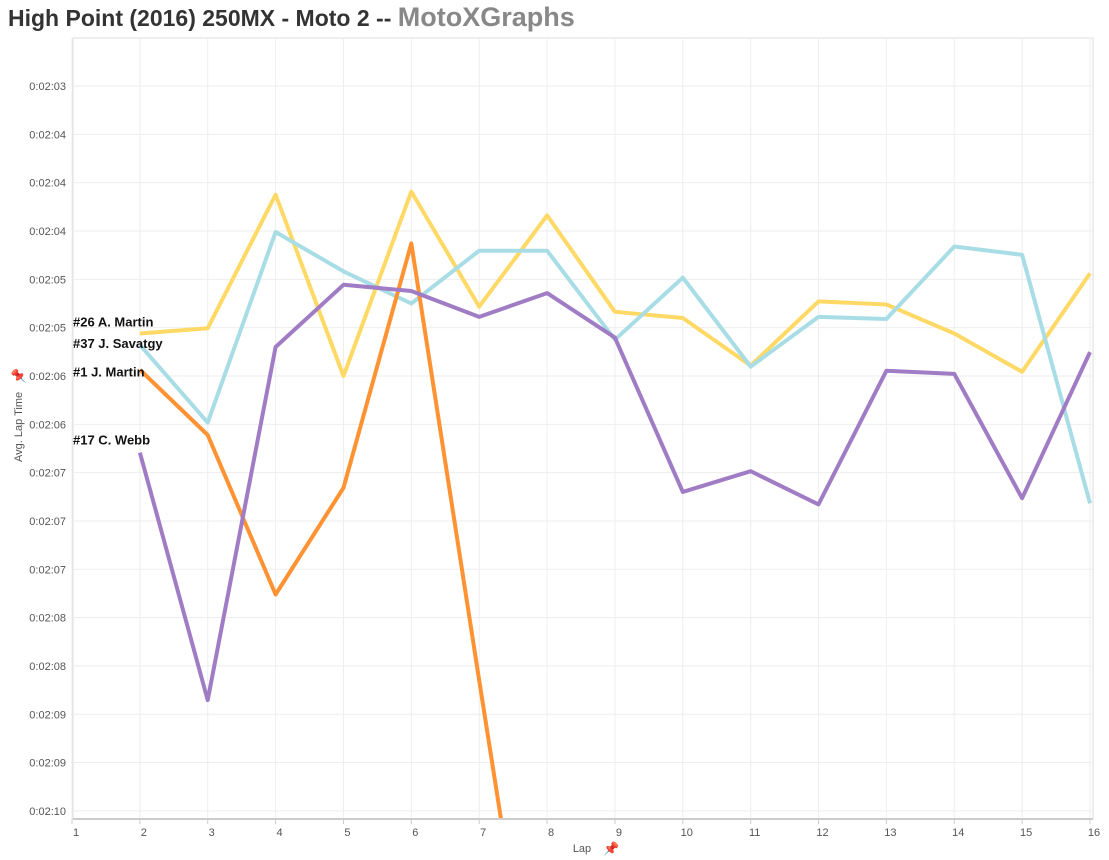 This screenshot has width=1109, height=860. Describe the element at coordinates (1094, 833) in the screenshot. I see `x-tick-label: 16` at that location.